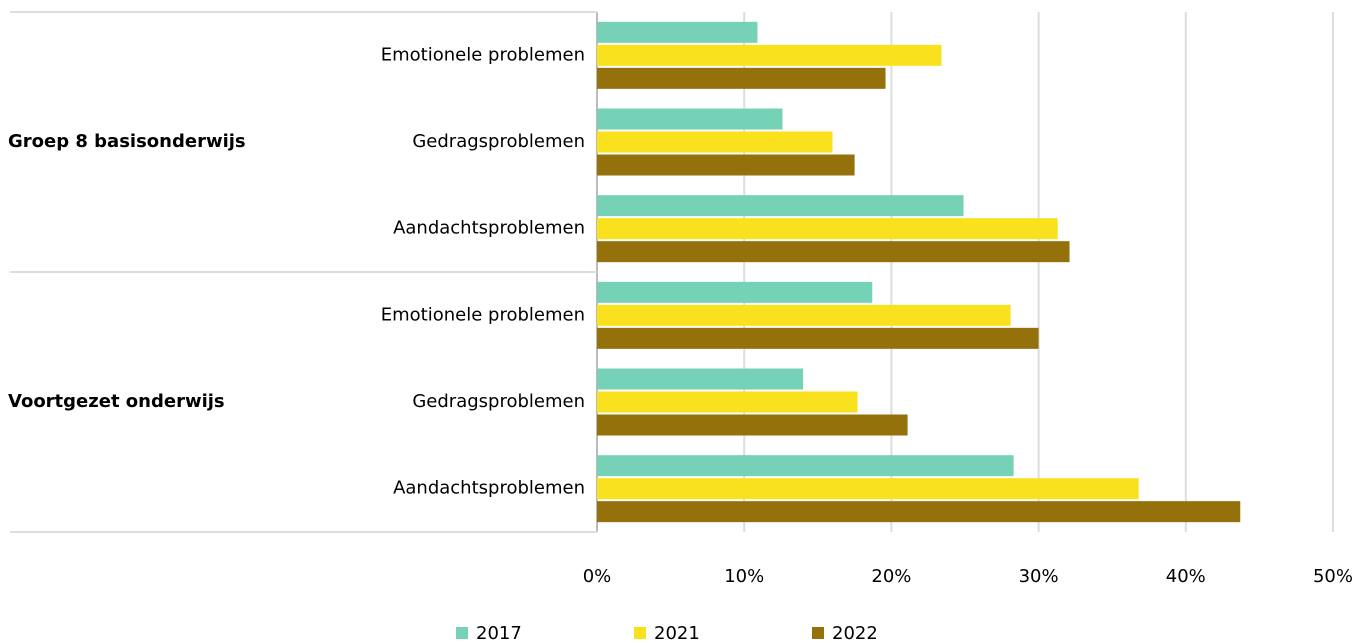  What do you see at coordinates (891, 576) in the screenshot?
I see `x-tick-label: 20%` at bounding box center [891, 576].